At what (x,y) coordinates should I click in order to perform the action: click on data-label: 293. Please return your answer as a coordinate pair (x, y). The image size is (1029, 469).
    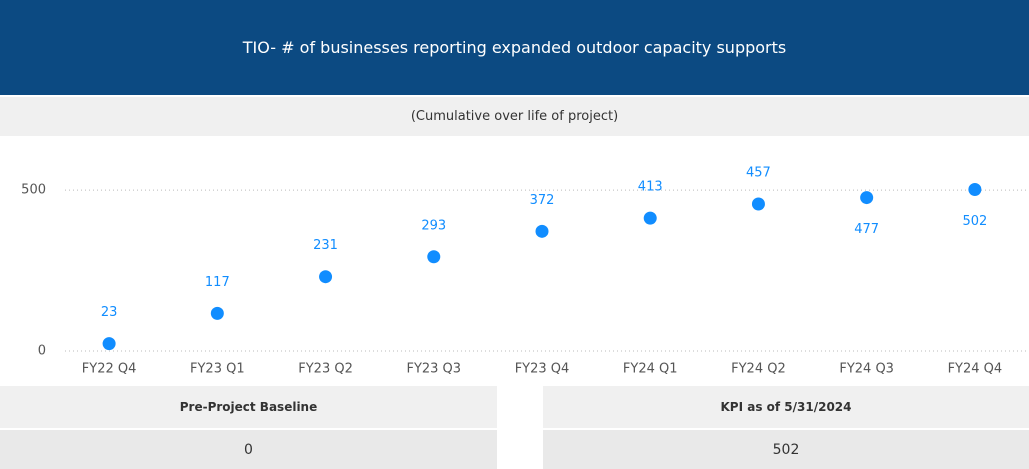
    Looking at the image, I should click on (433, 225).